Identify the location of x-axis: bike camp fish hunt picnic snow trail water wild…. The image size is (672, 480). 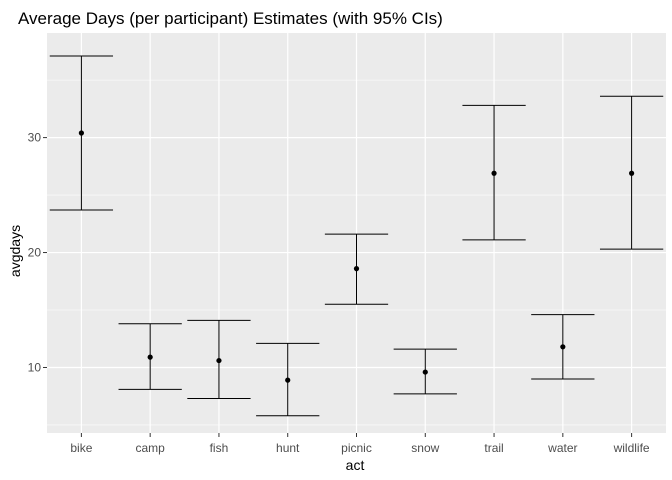
(360, 444).